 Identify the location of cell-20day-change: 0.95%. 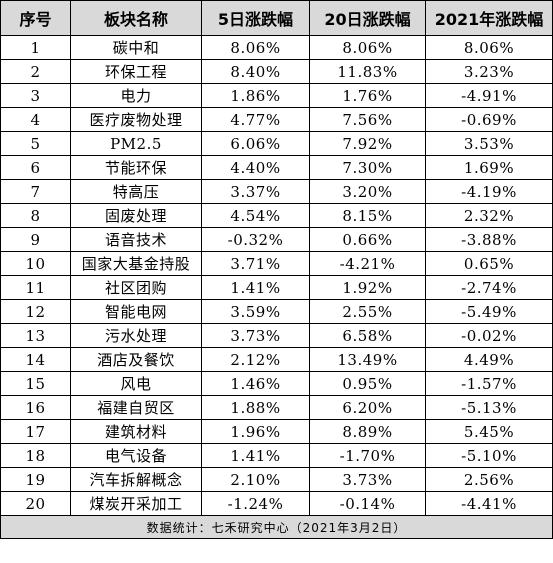
(367, 383).